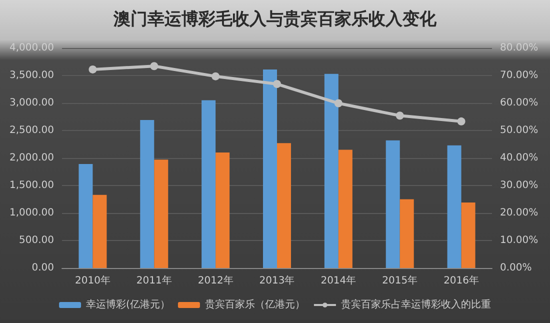 This screenshot has height=323, width=550. Describe the element at coordinates (462, 280) in the screenshot. I see `x-tick-label: 2016年` at that location.